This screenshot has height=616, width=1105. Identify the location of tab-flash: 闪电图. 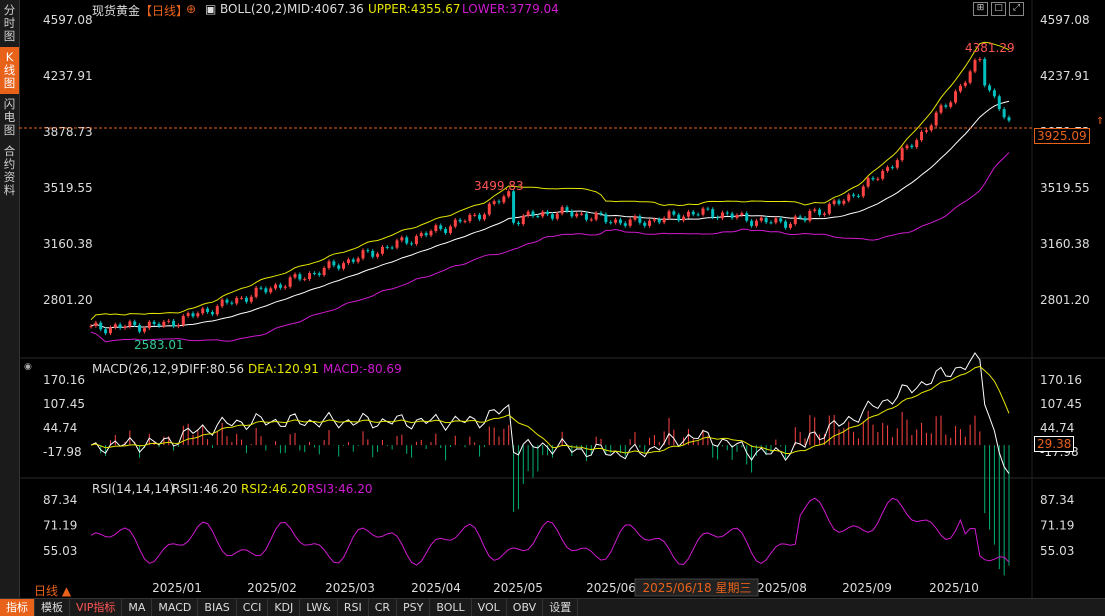
(9, 117).